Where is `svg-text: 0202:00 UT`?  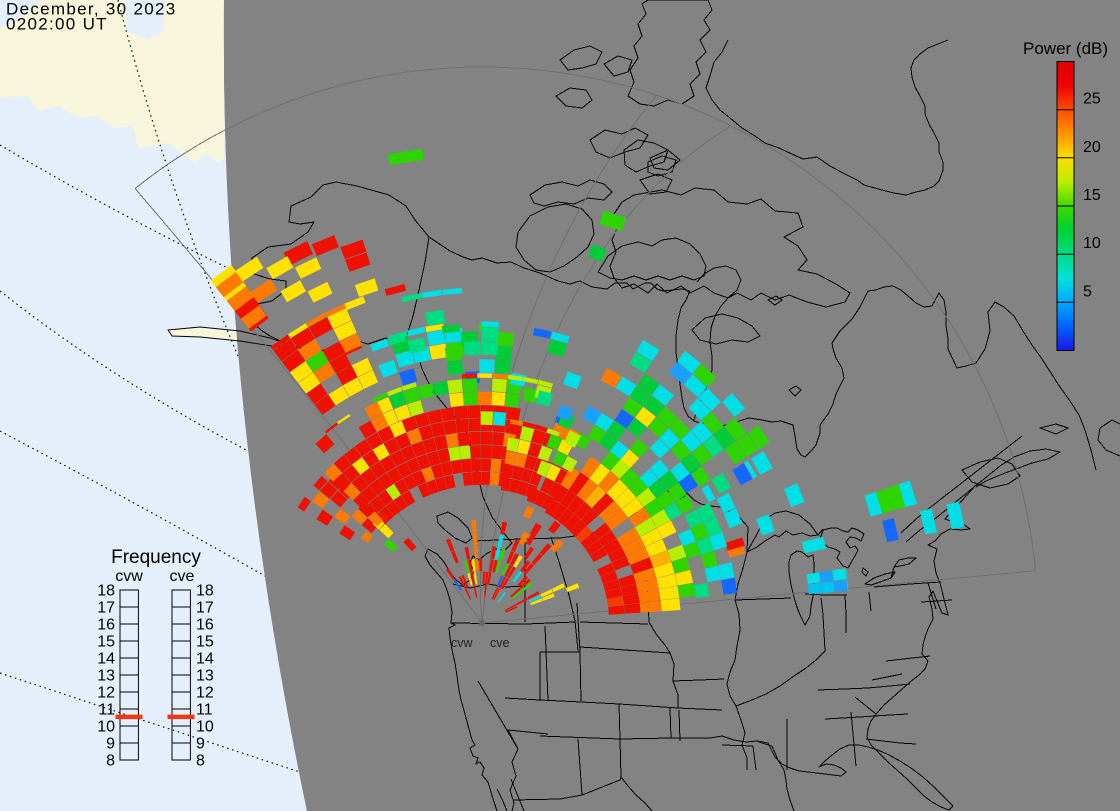
svg-text: 0202:00 UT is located at coordinates (57, 24).